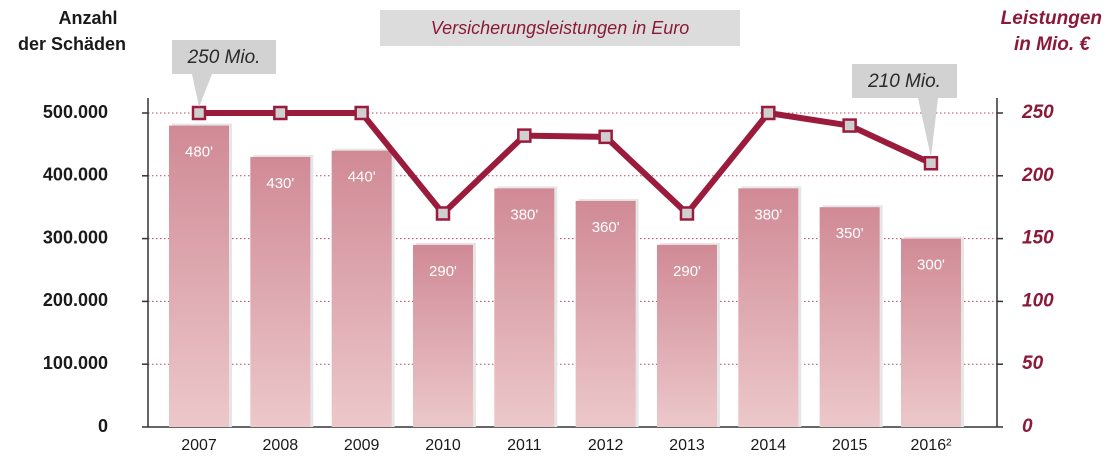 This screenshot has height=459, width=1105. What do you see at coordinates (1052, 44) in the screenshot?
I see `y2-axis-title: in Mio. €` at bounding box center [1052, 44].